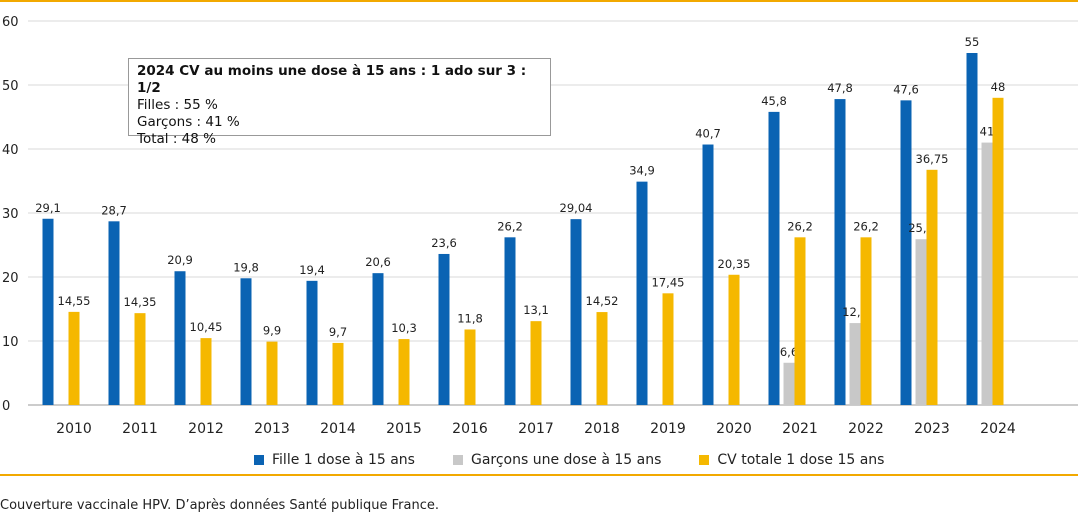 This screenshot has height=516, width=1078. I want to click on y-tick-label: 60, so click(10, 22).